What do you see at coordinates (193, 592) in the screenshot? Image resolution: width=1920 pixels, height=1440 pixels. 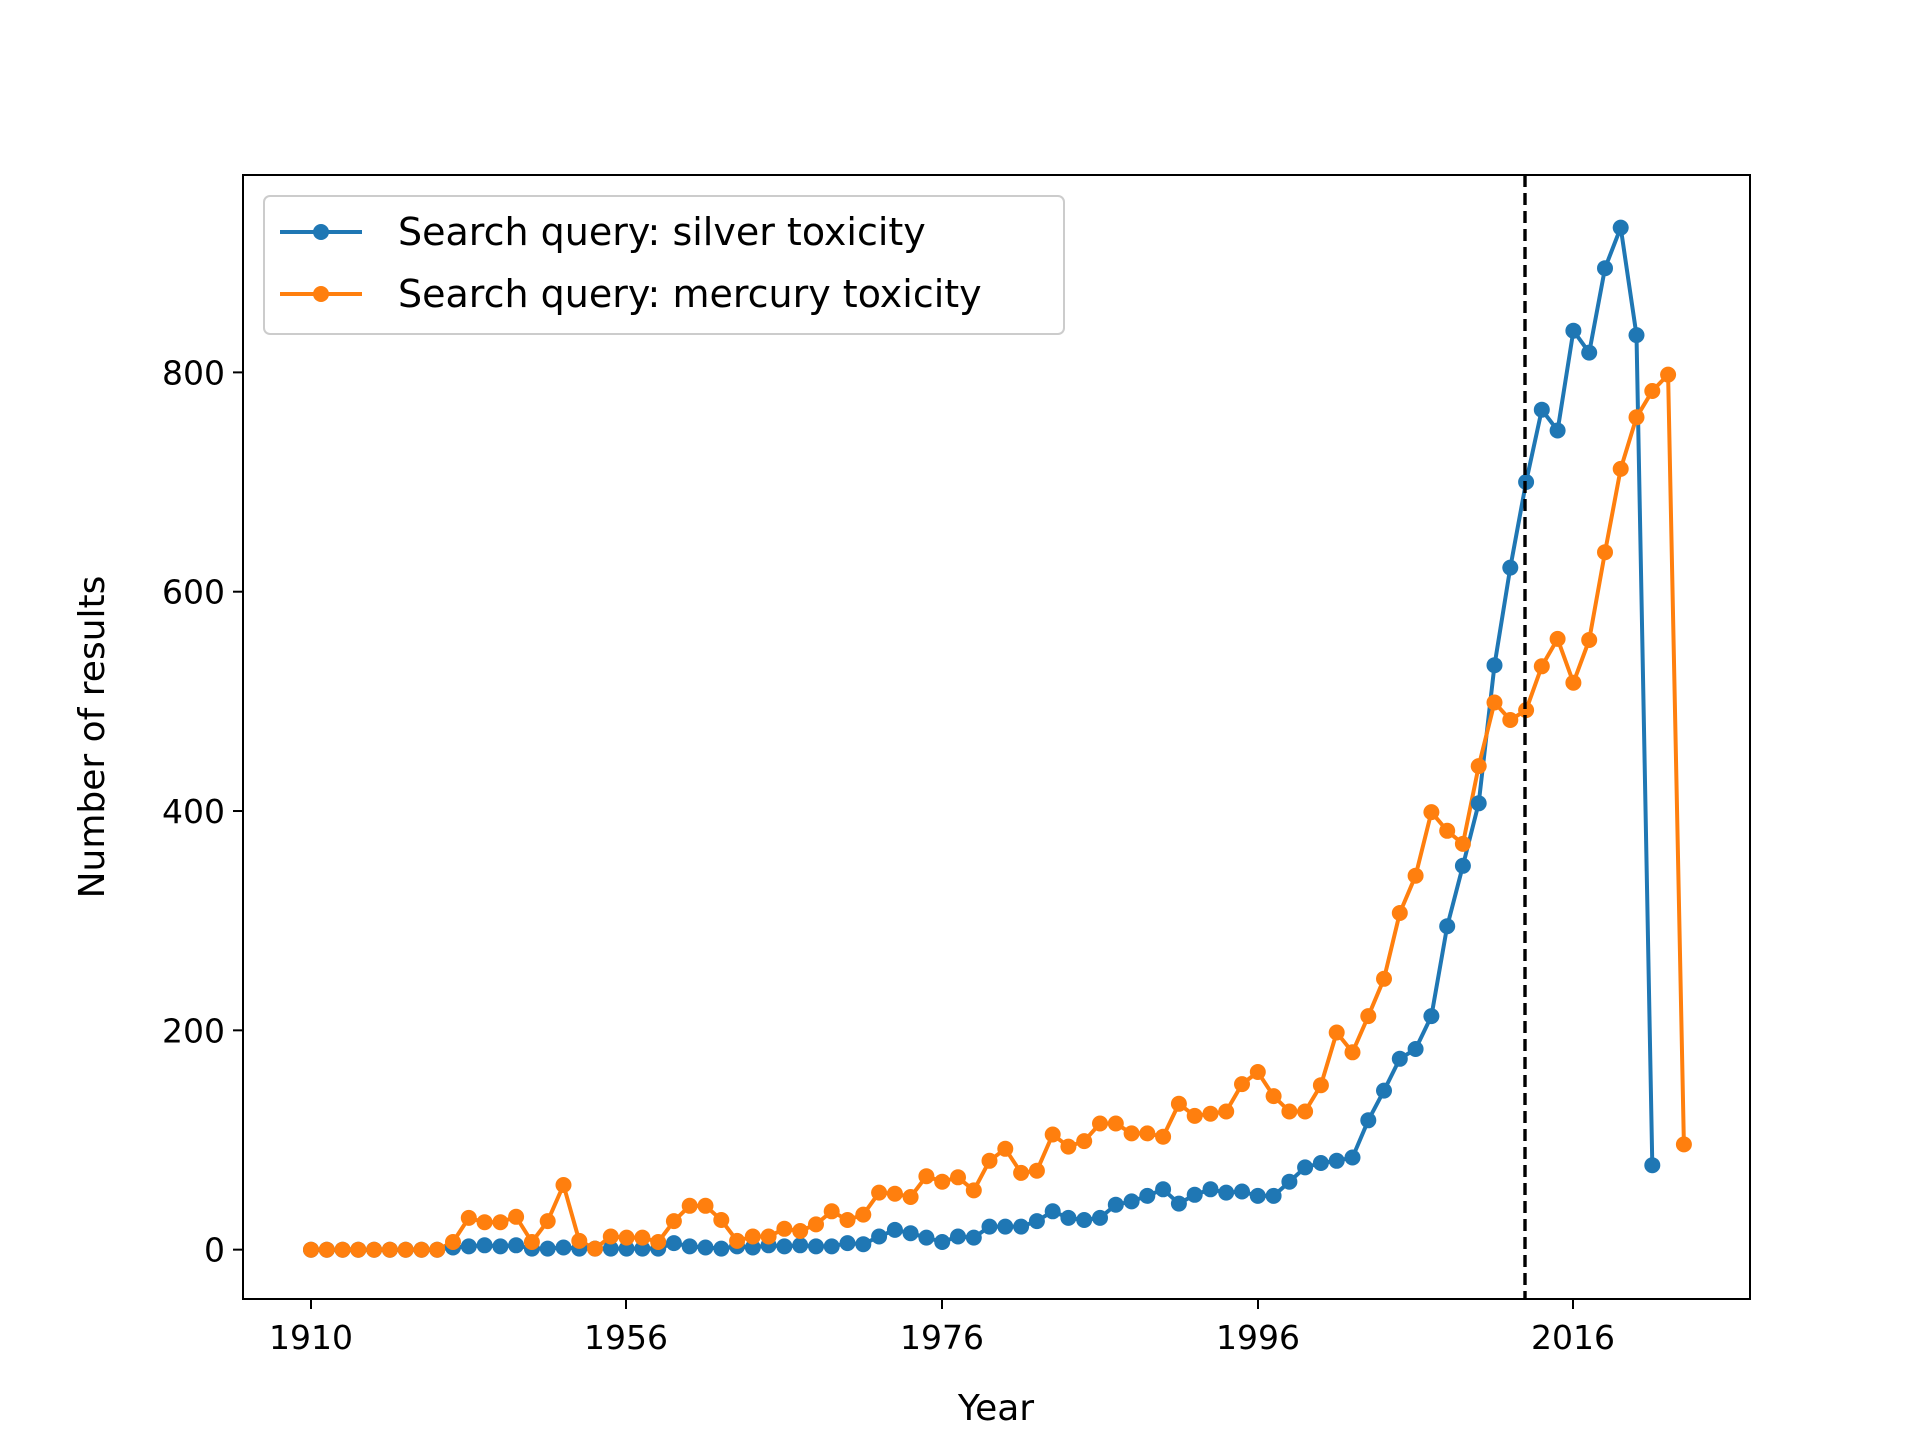 I see `y-tick-label-3: 600` at bounding box center [193, 592].